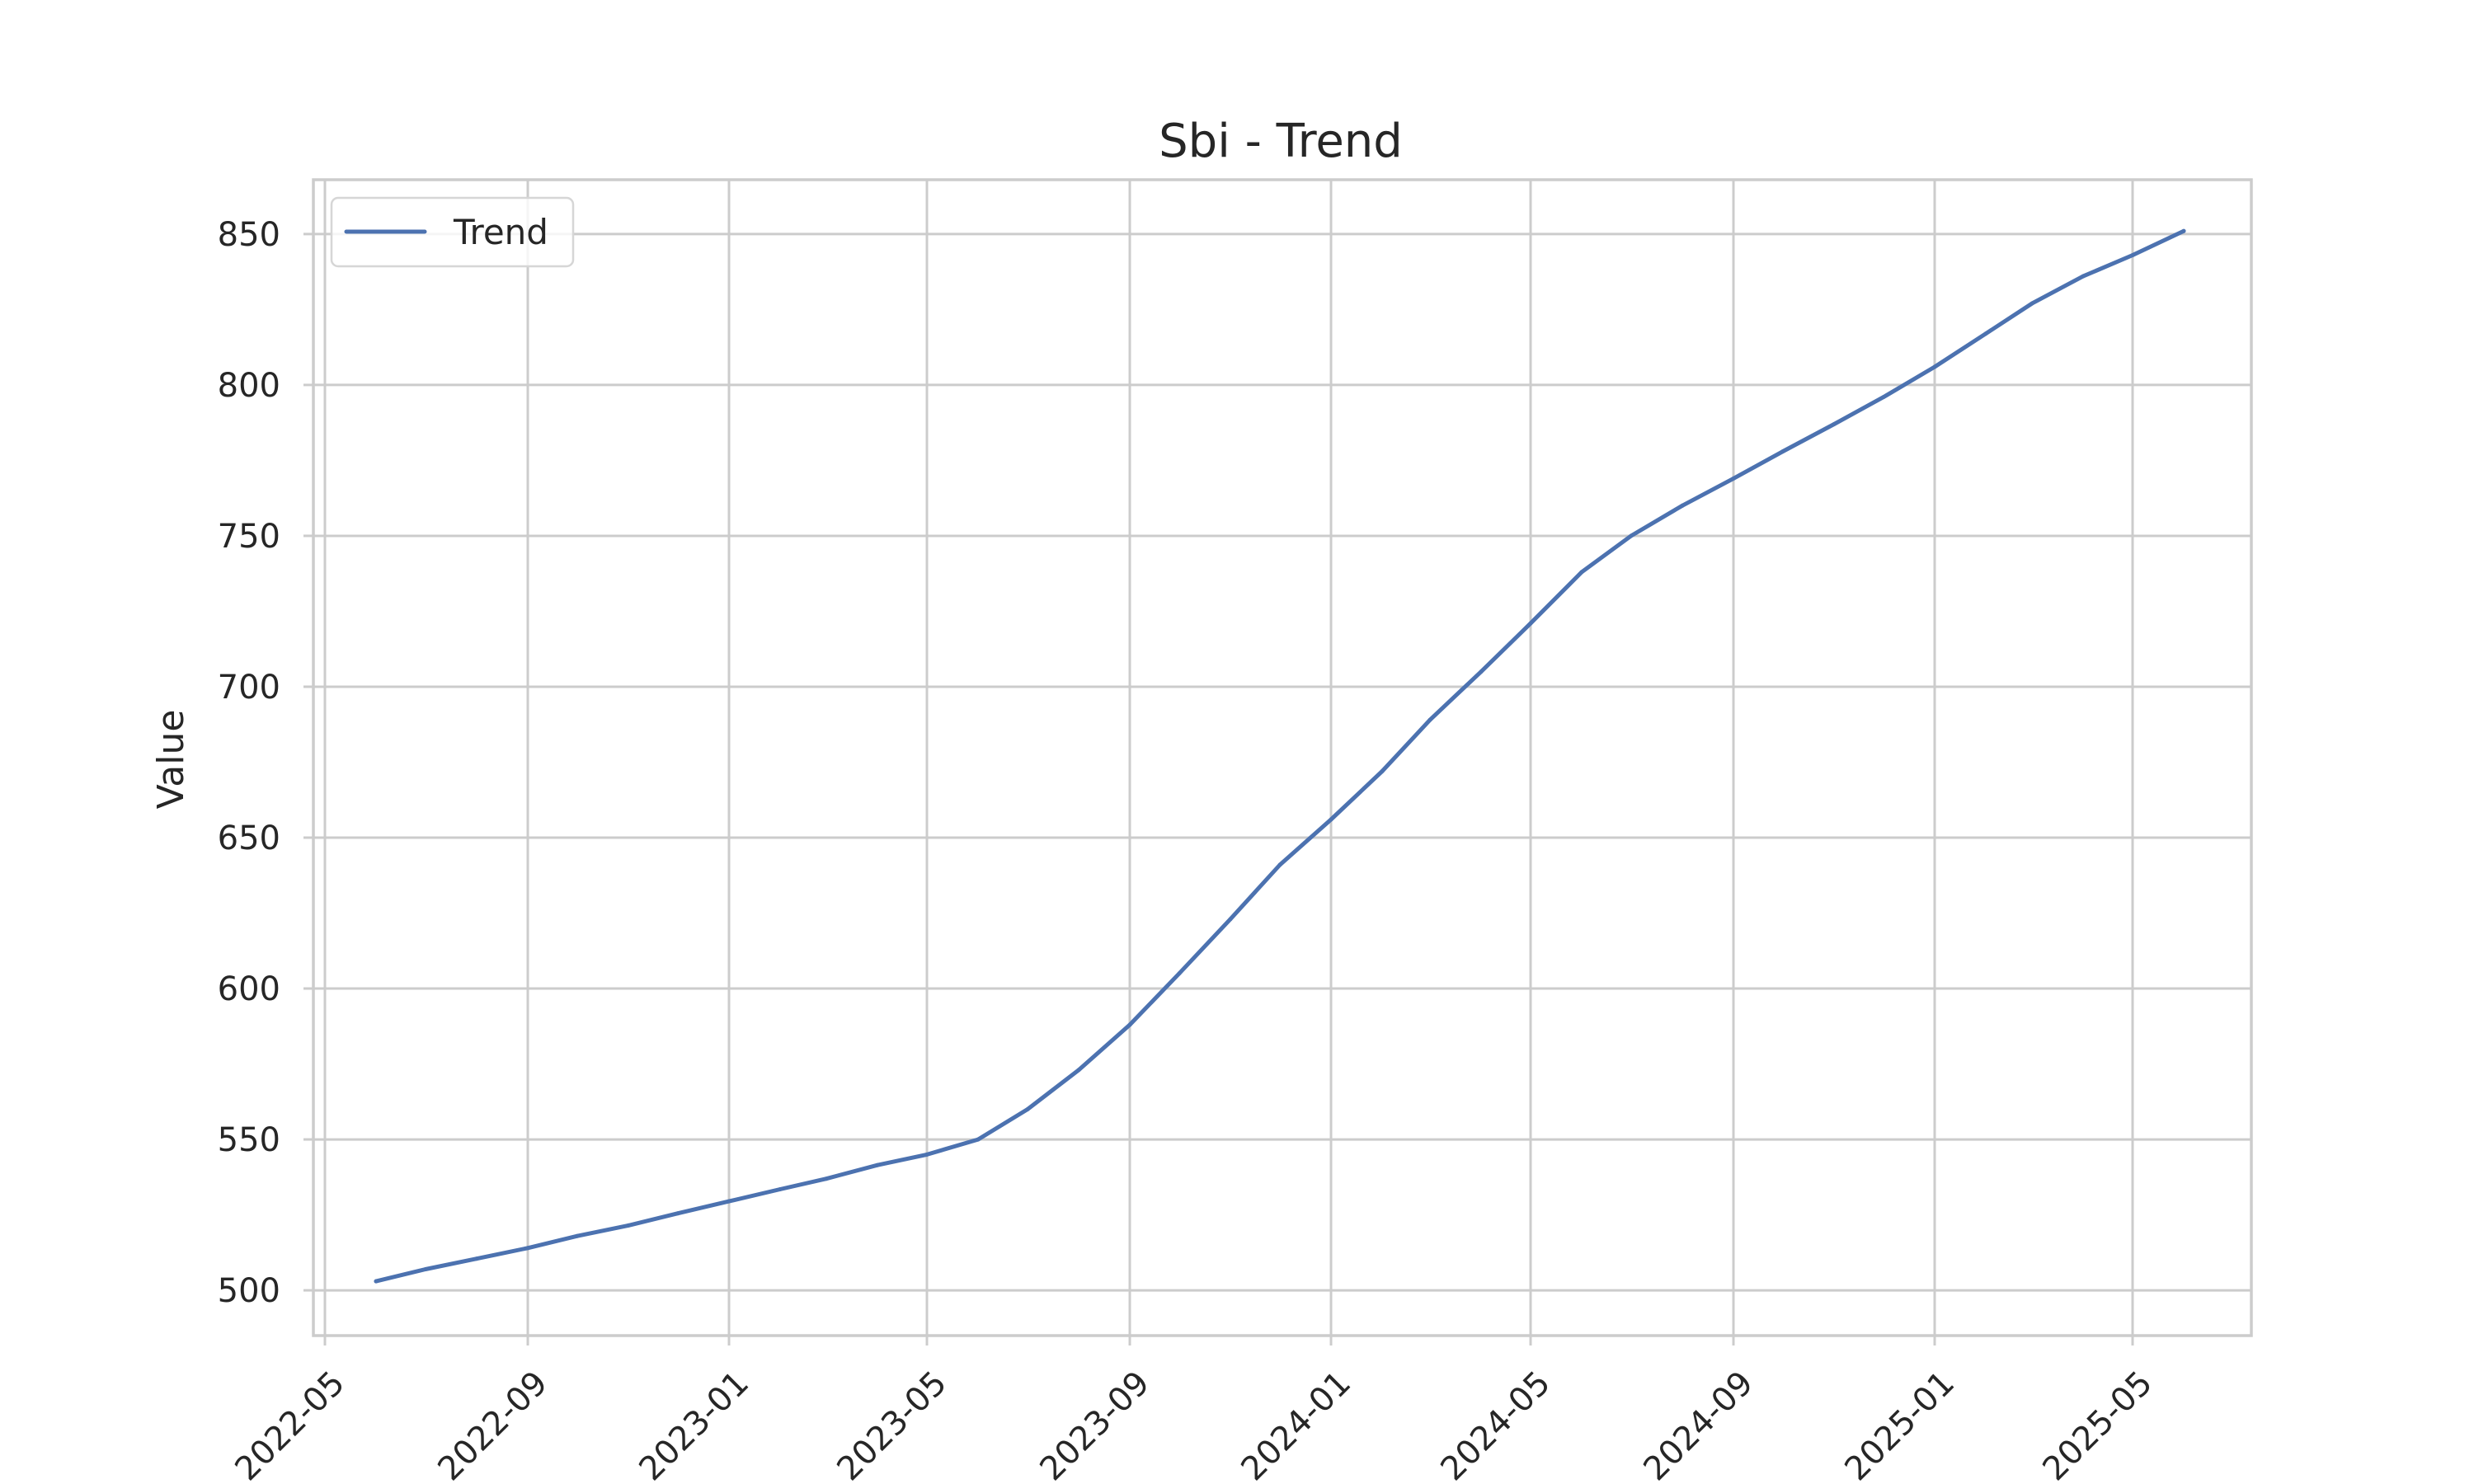  I want to click on y-tick-label: 600, so click(249, 989).